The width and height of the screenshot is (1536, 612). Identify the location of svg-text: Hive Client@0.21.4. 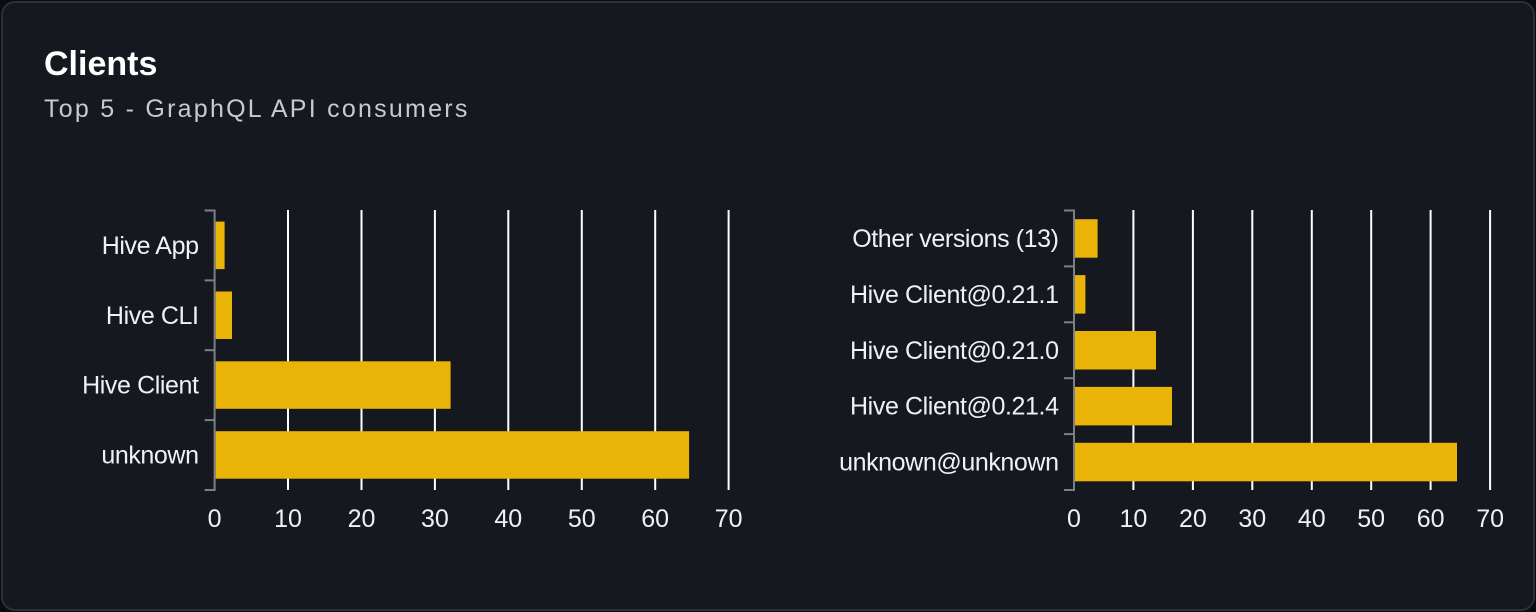
(954, 407).